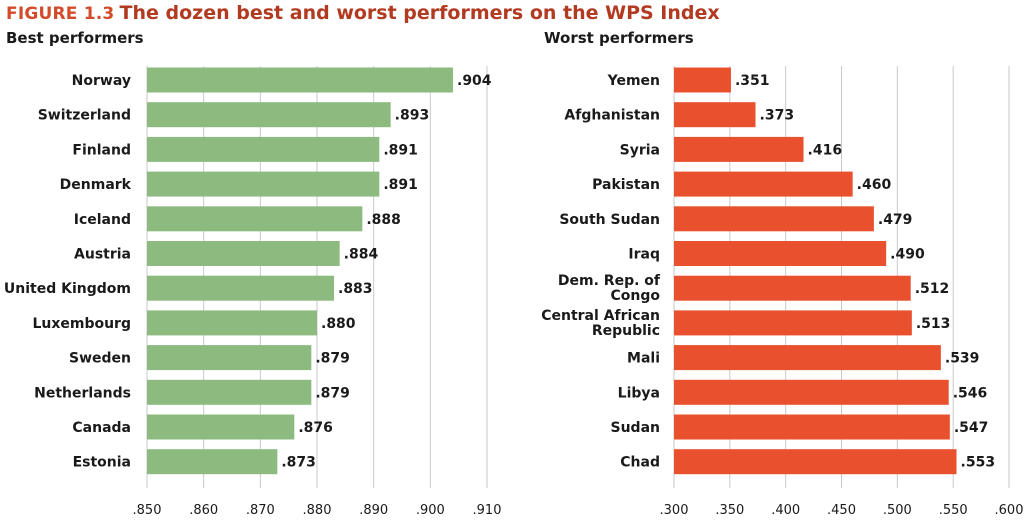 Image resolution: width=1029 pixels, height=521 pixels. What do you see at coordinates (895, 220) in the screenshot?
I see `value-label: .479` at bounding box center [895, 220].